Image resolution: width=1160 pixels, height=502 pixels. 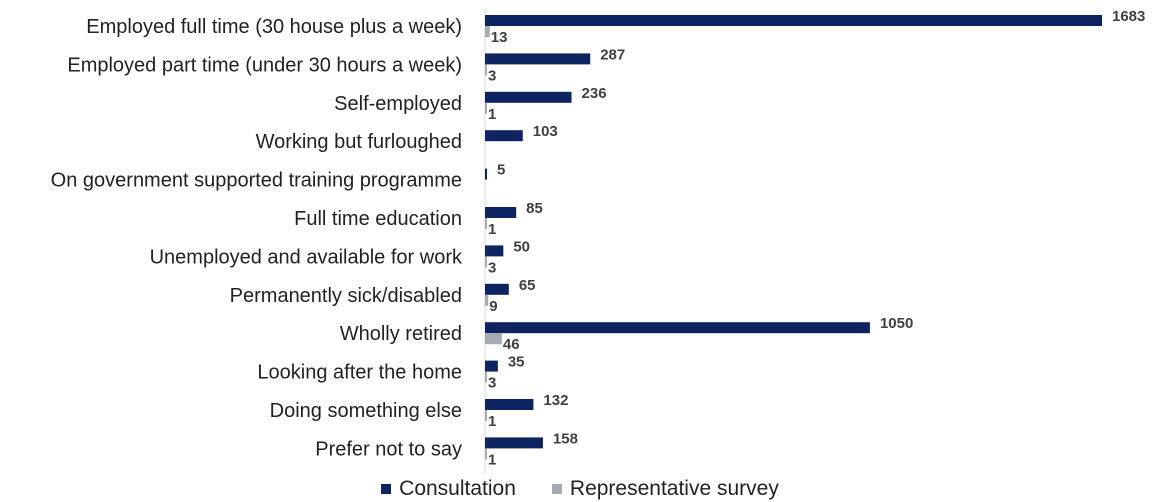 What do you see at coordinates (1128, 16) in the screenshot?
I see `data-label-consultation: 1683` at bounding box center [1128, 16].